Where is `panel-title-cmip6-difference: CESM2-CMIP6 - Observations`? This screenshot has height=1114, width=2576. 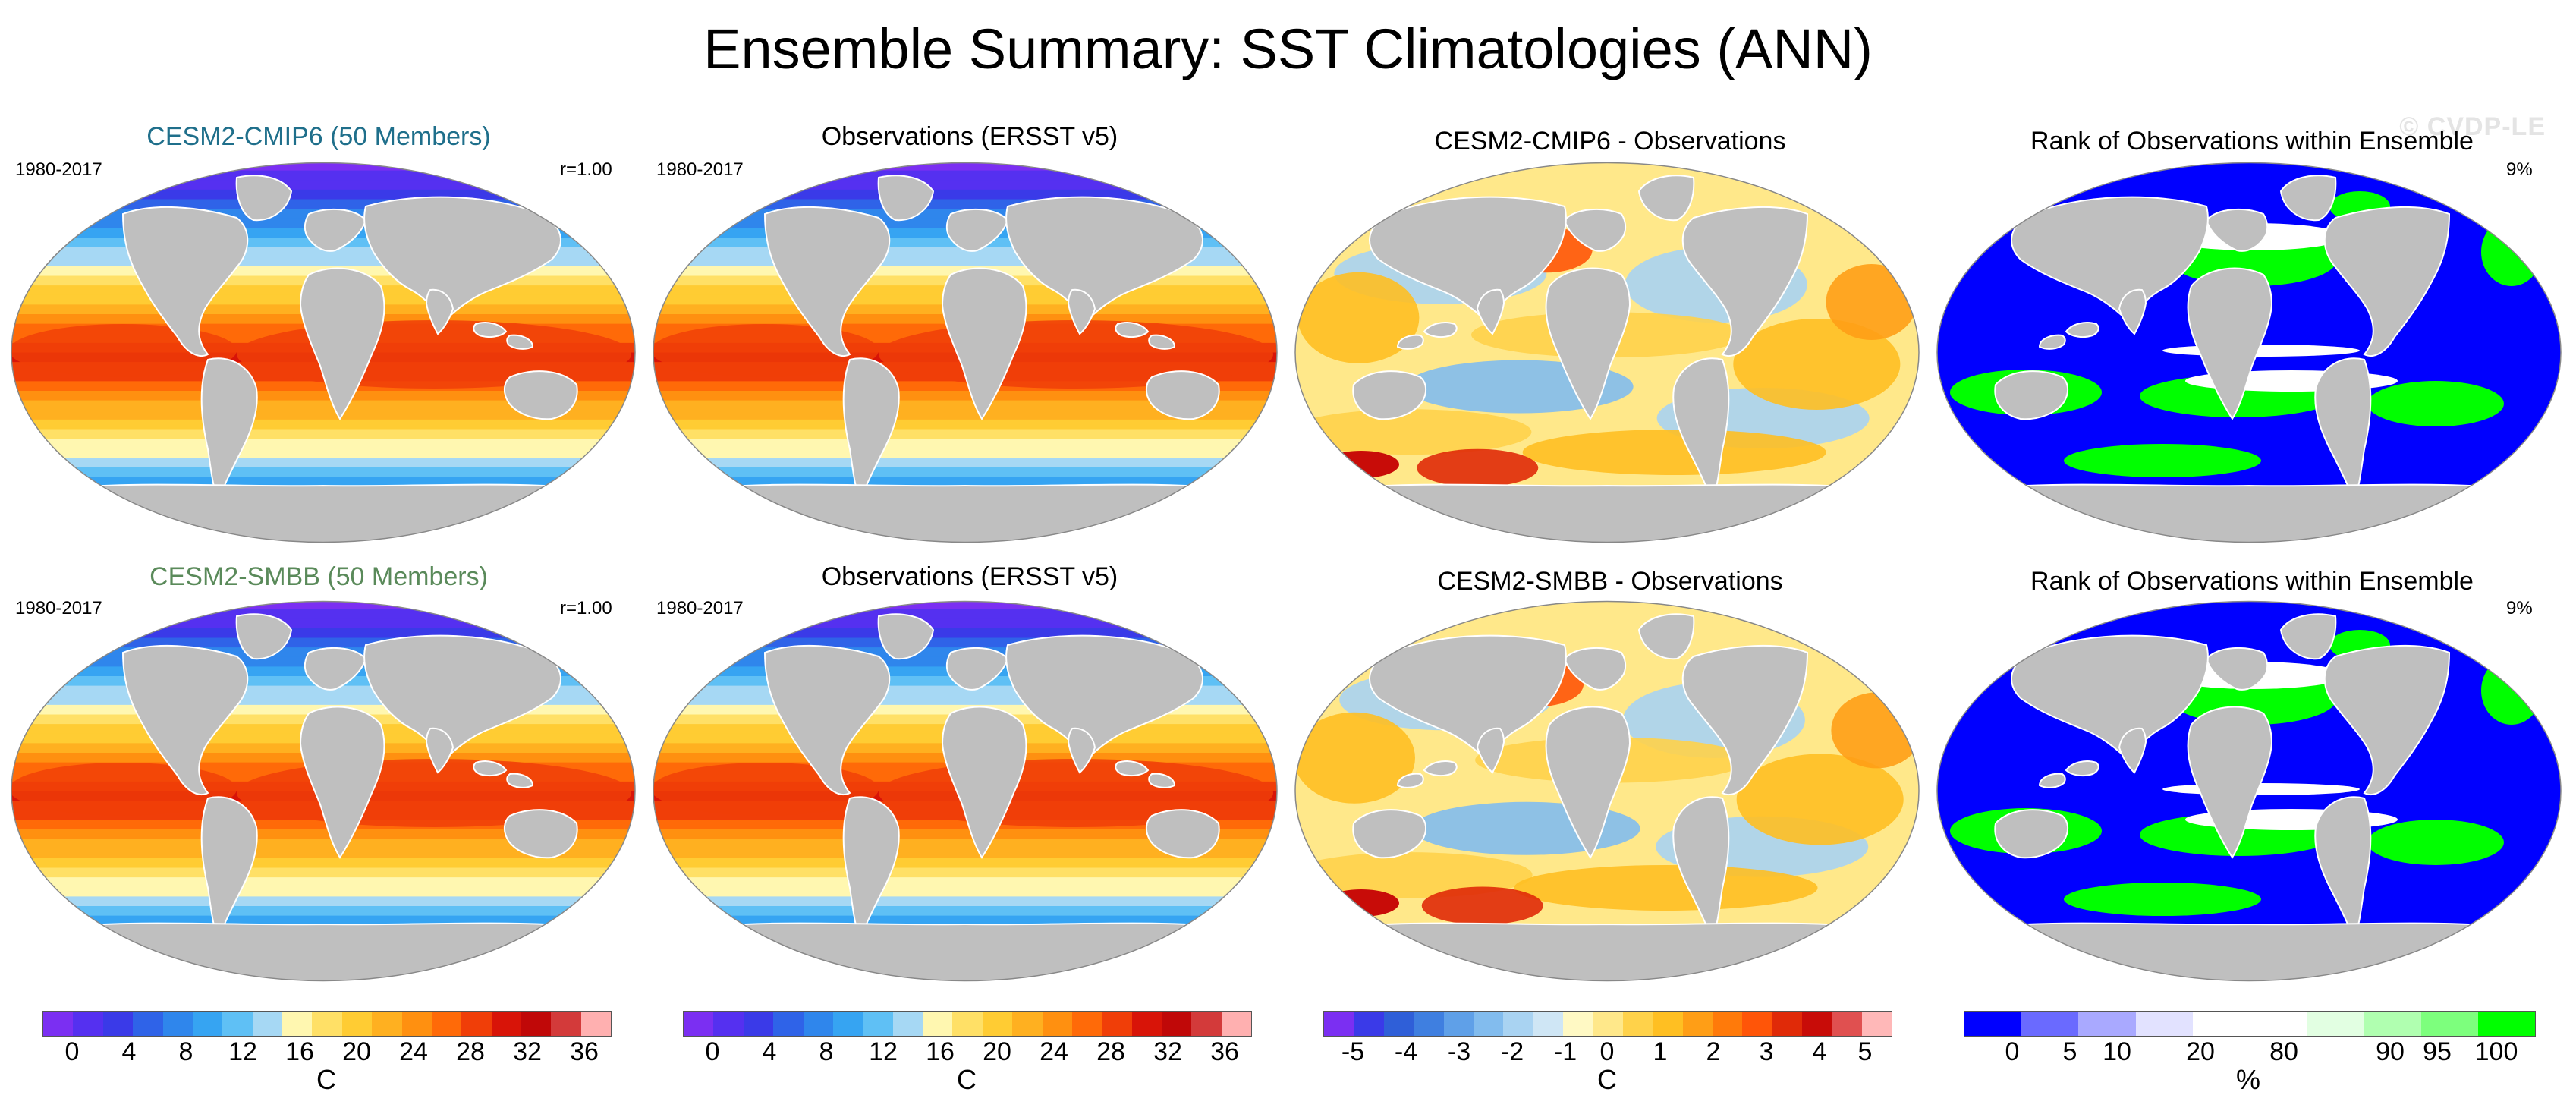 panel-title-cmip6-difference: CESM2-CMIP6 - Observations is located at coordinates (1610, 141).